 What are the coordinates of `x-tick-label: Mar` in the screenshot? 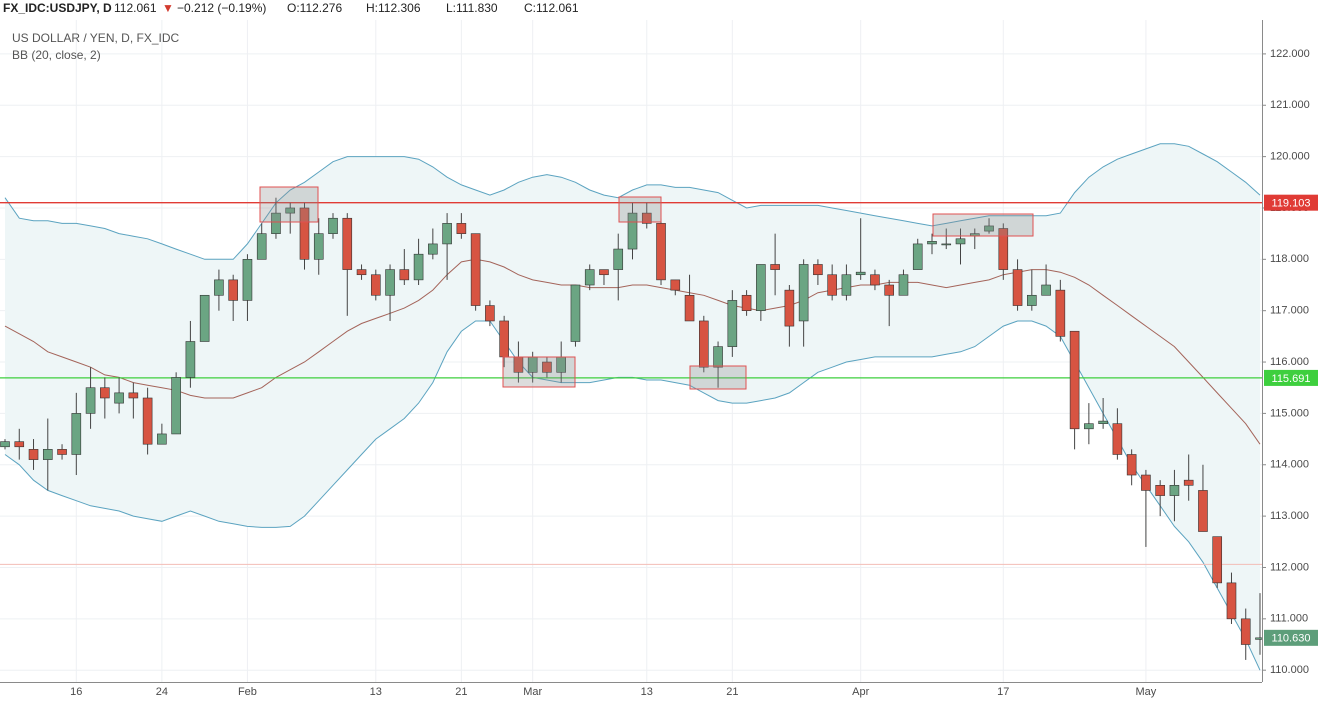 It's located at (532, 692).